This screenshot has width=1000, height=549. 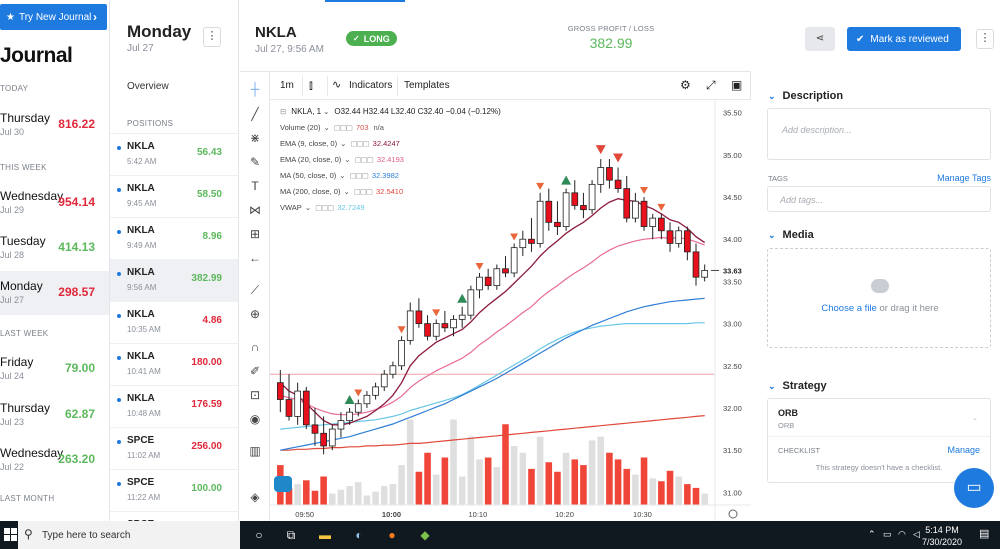 I want to click on media-header: ⌄ Media, so click(x=791, y=235).